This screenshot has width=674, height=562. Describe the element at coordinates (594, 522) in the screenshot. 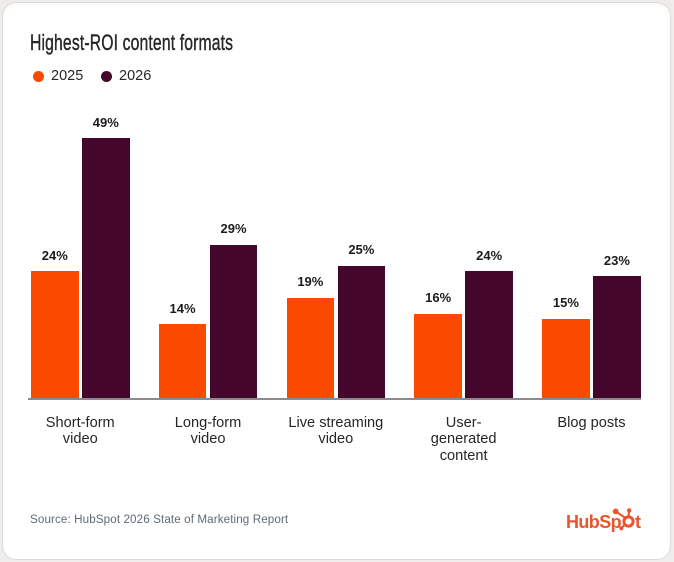

I see `svg-text: HubSp` at that location.